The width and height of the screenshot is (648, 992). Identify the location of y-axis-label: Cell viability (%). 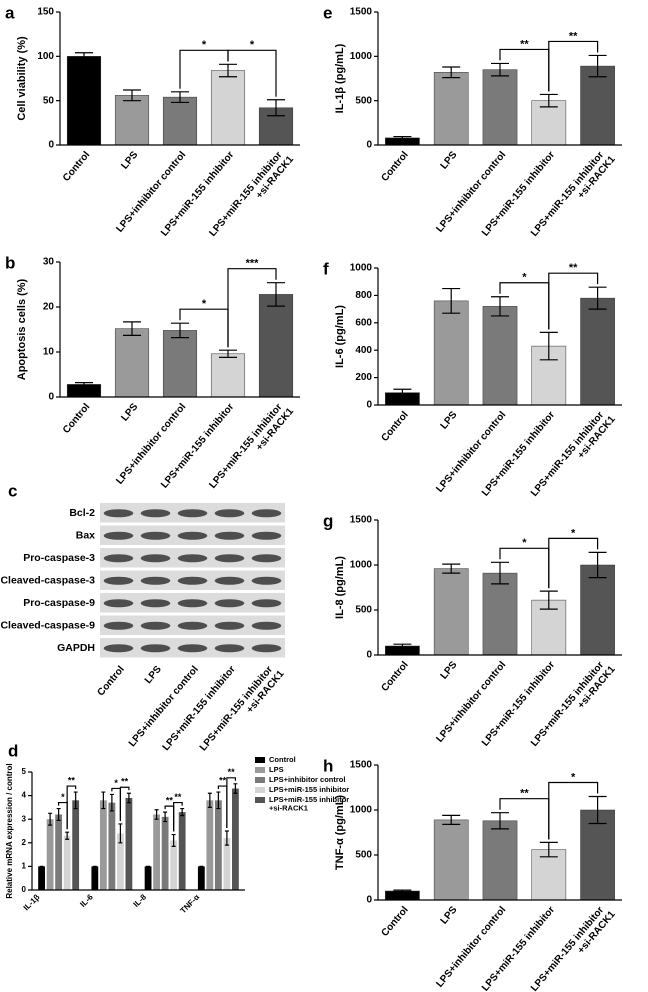
(22, 78).